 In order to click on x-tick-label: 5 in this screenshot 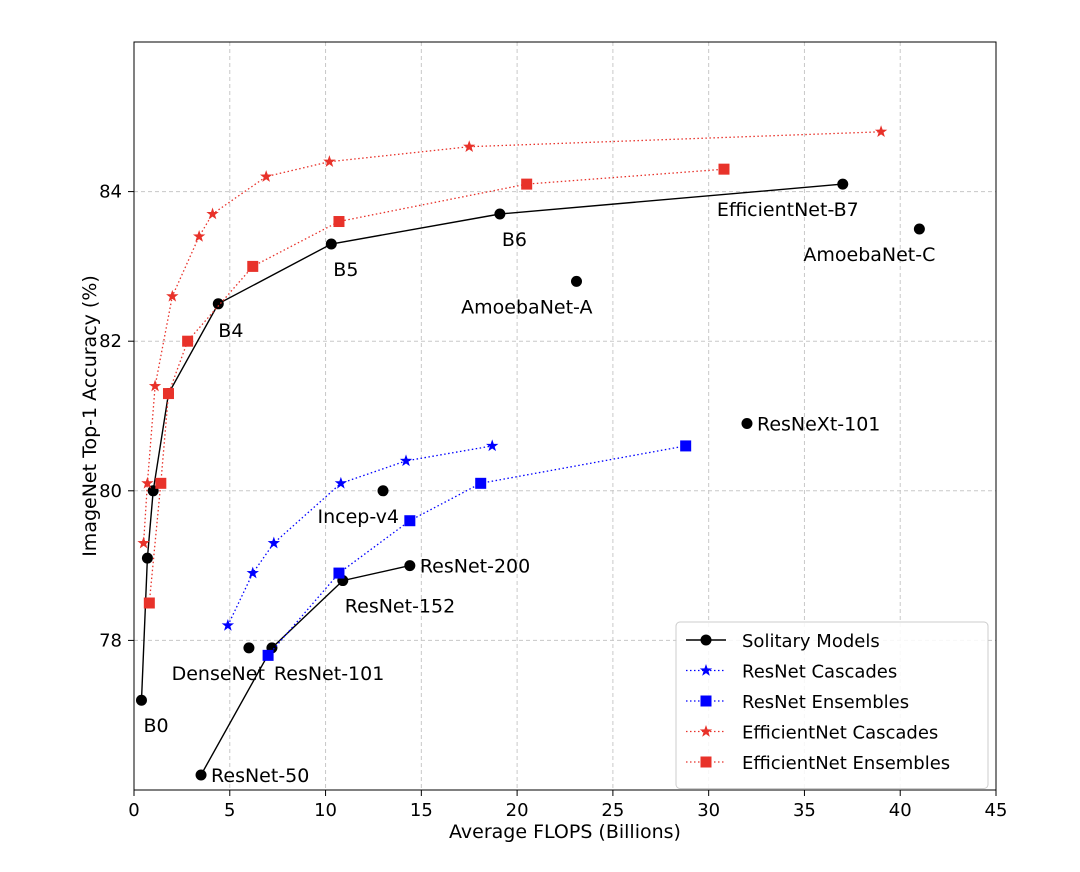, I will do `click(229, 810)`.